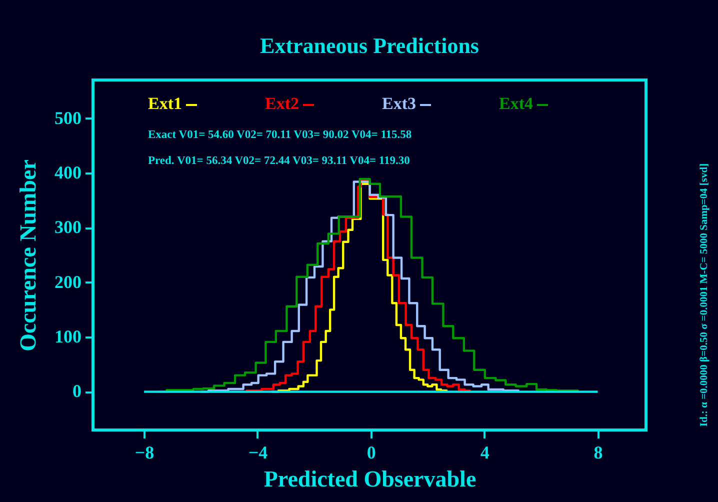  What do you see at coordinates (370, 479) in the screenshot?
I see `x-axis-title: Predicted Observable` at bounding box center [370, 479].